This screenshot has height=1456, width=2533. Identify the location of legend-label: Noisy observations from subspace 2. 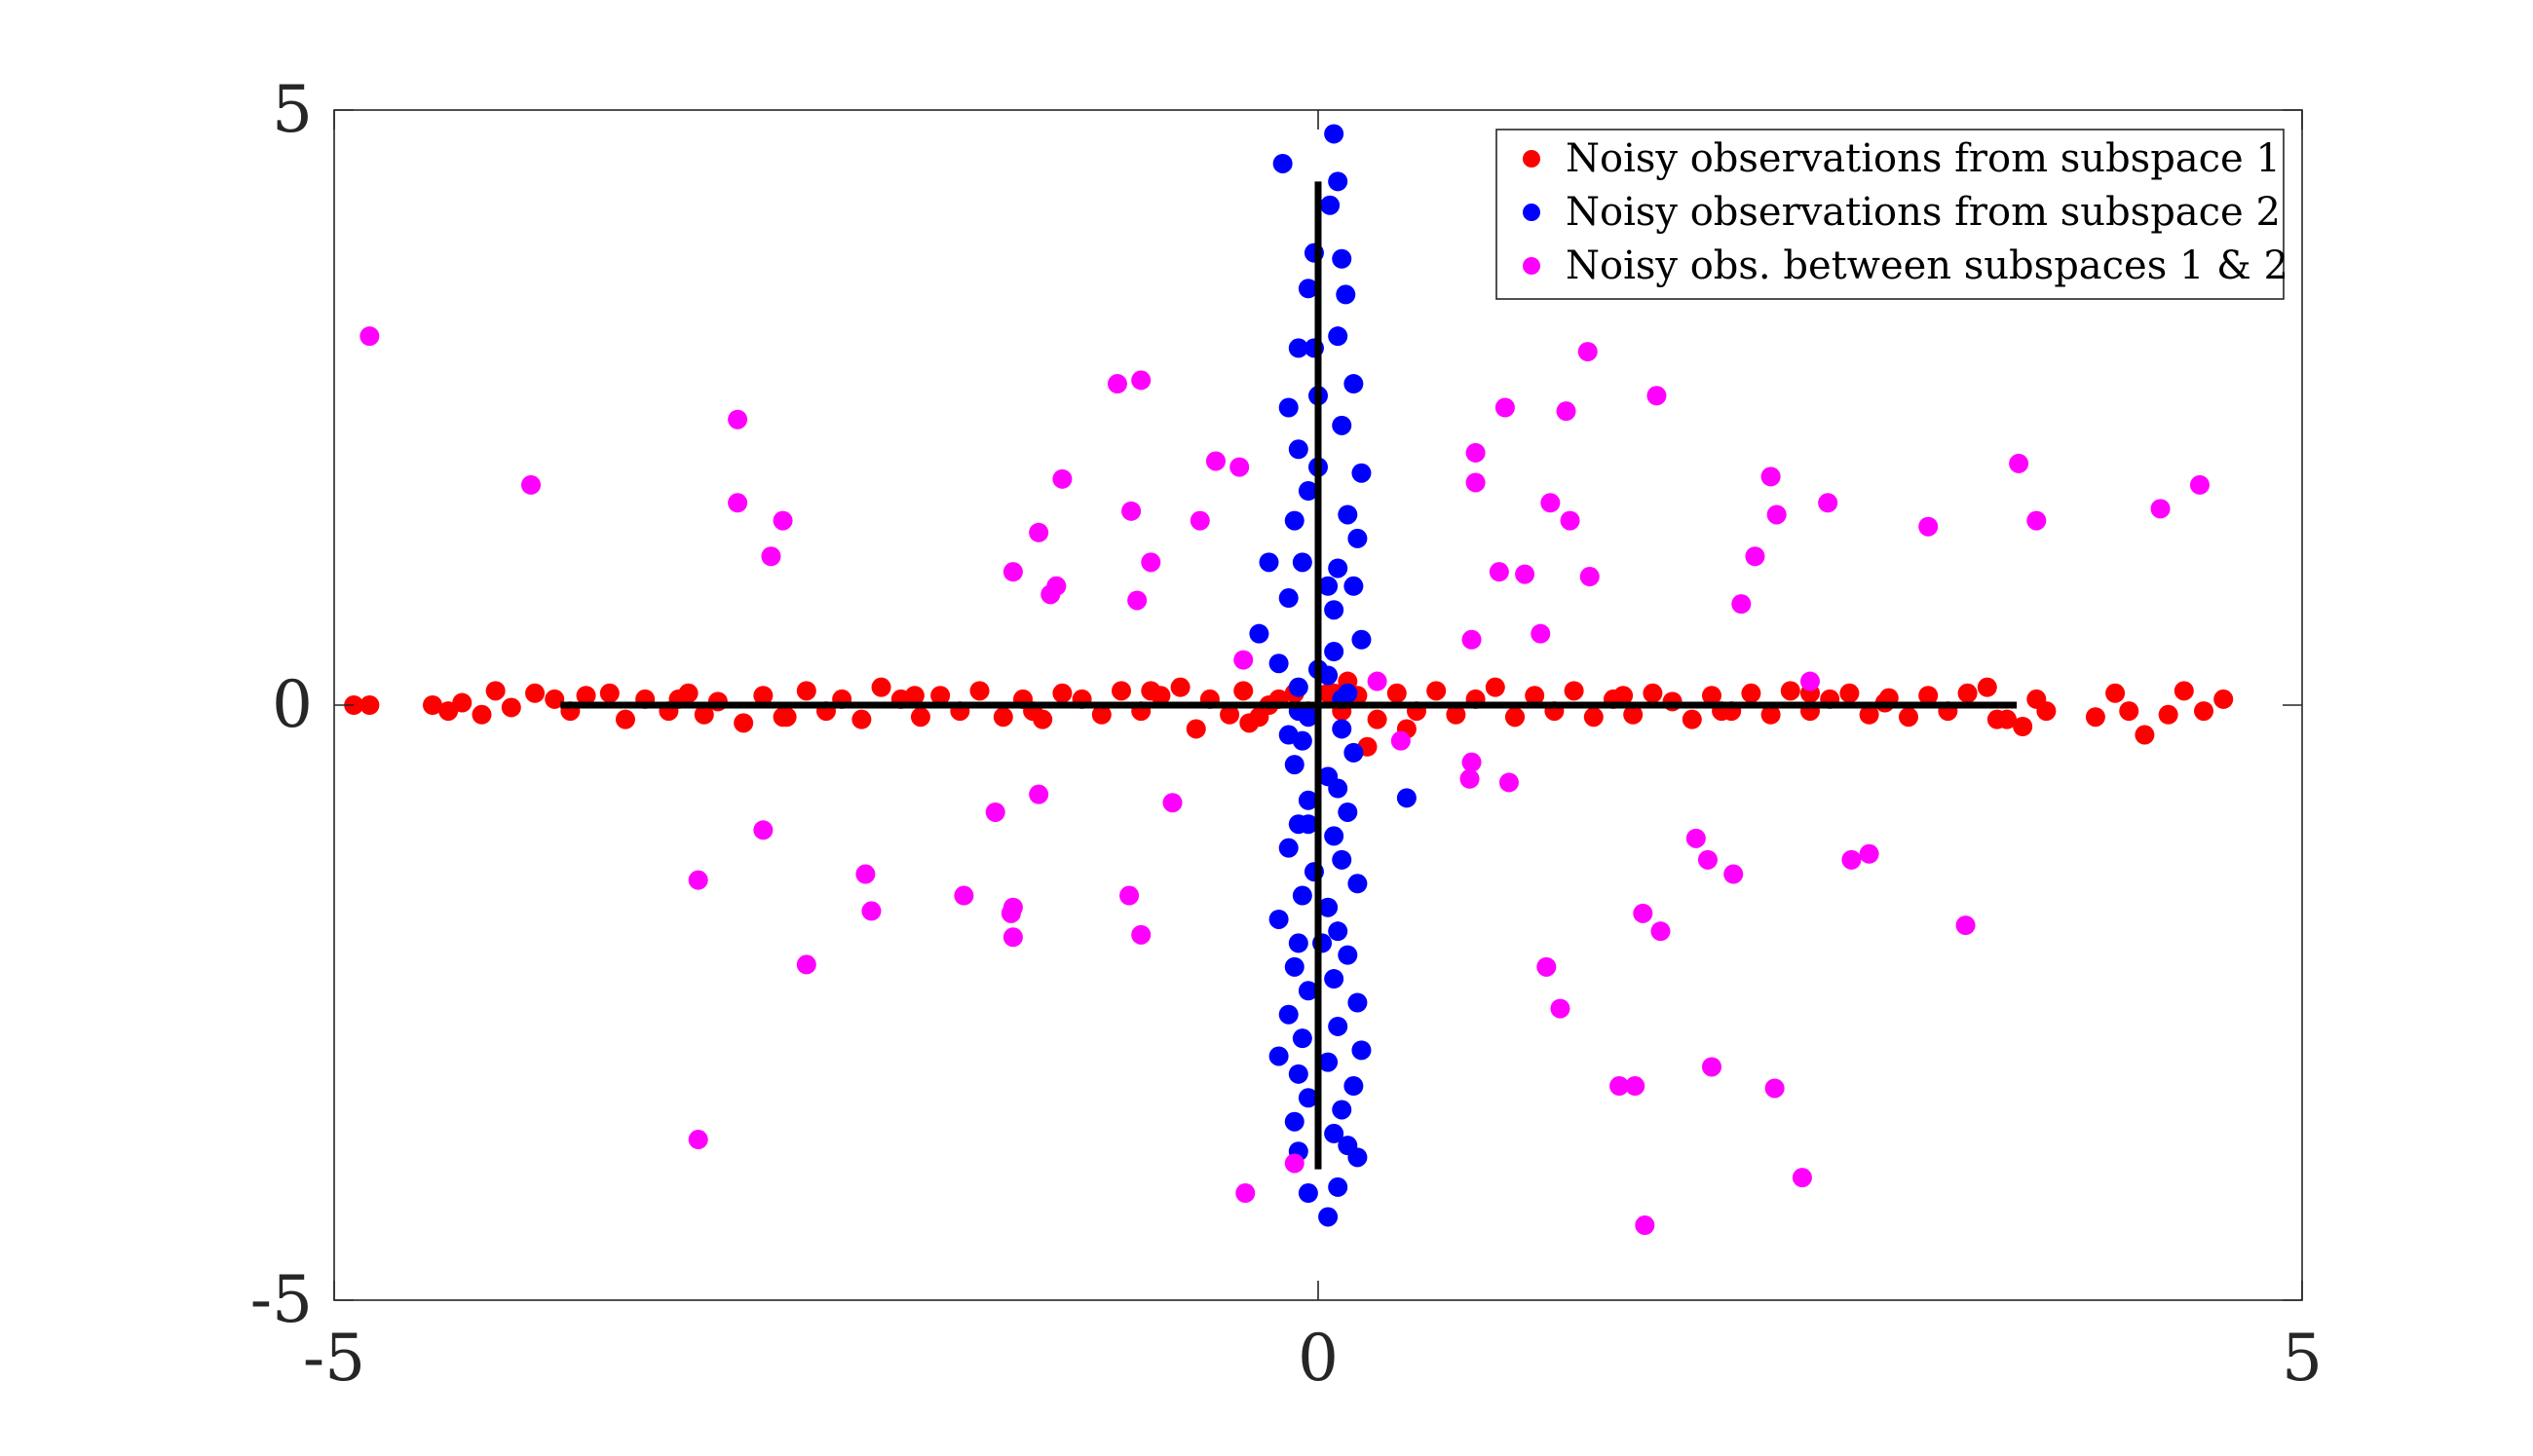
(1923, 212).